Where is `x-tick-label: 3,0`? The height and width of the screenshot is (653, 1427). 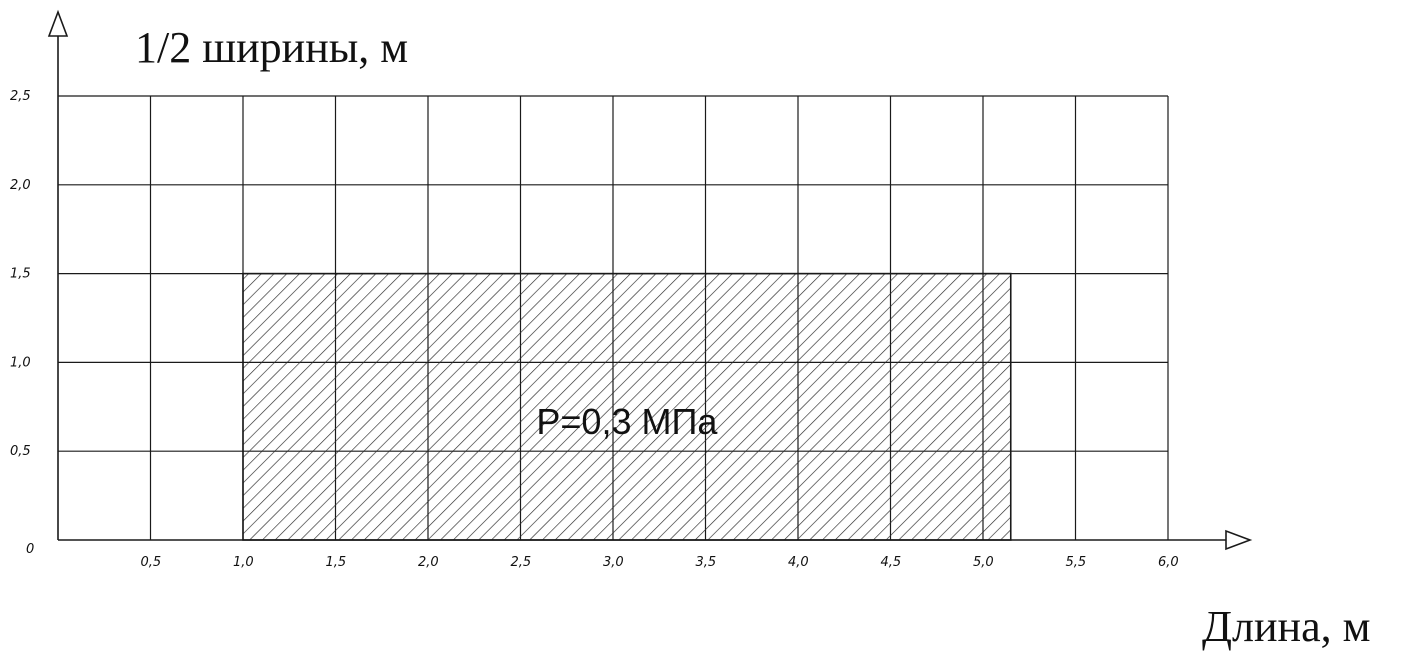
x-tick-label: 3,0 is located at coordinates (613, 562).